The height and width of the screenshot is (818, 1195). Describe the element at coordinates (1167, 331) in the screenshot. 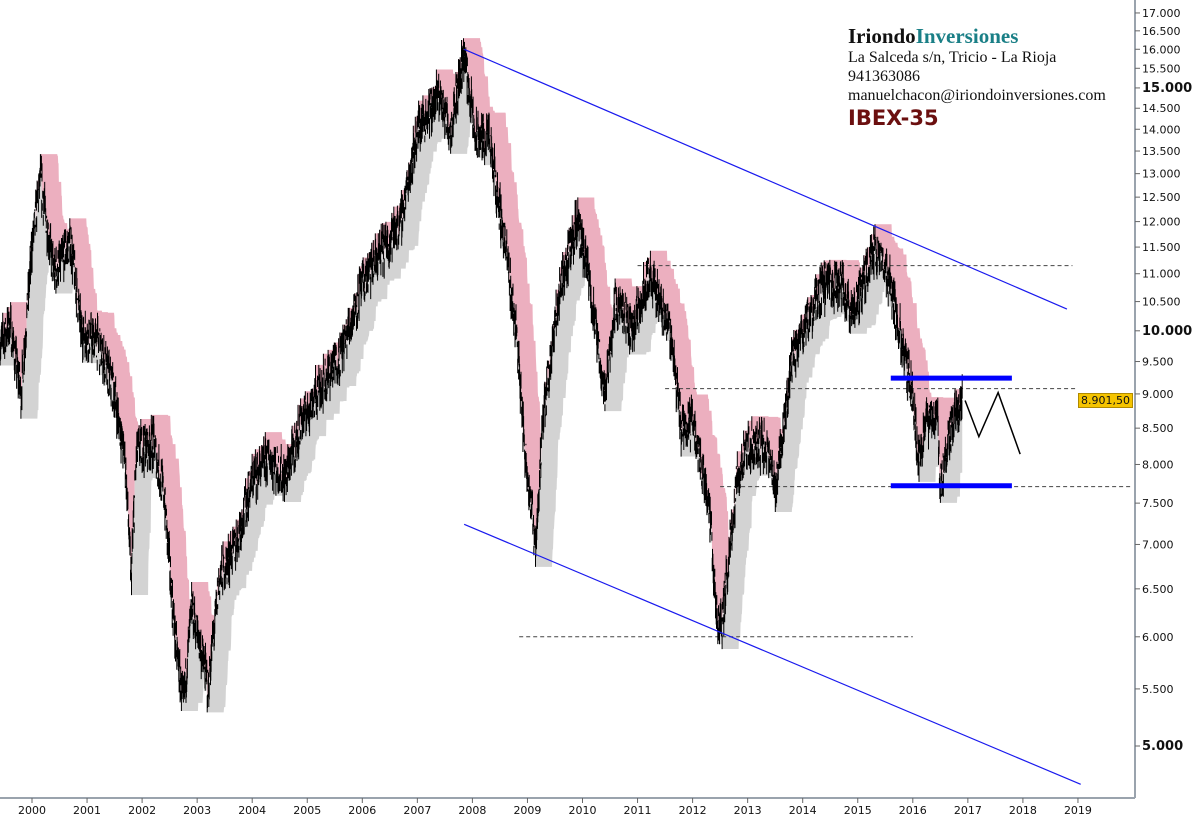

I see `y-tick-label: 10.000` at that location.